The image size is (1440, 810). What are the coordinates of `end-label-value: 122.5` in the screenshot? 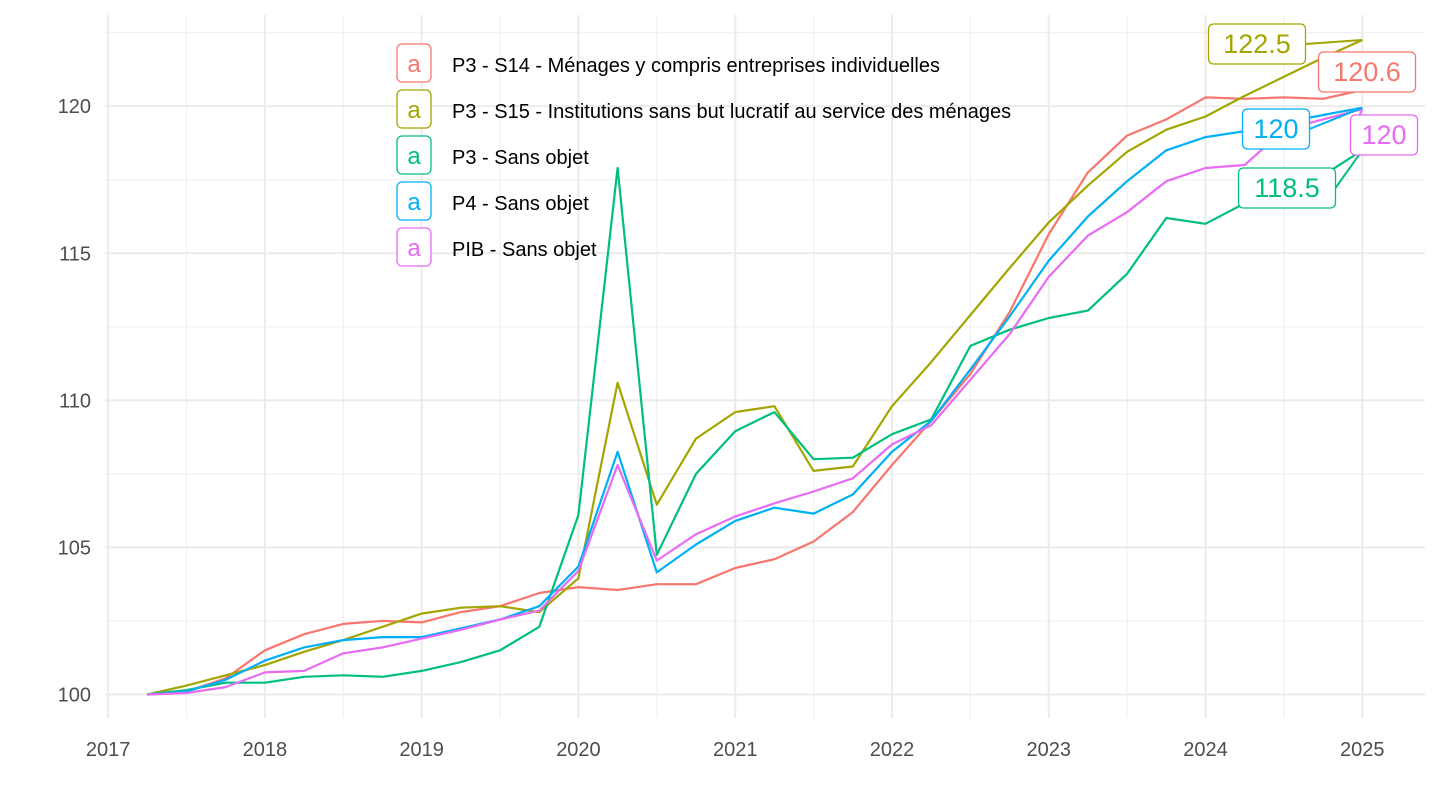 It's located at (1257, 44).